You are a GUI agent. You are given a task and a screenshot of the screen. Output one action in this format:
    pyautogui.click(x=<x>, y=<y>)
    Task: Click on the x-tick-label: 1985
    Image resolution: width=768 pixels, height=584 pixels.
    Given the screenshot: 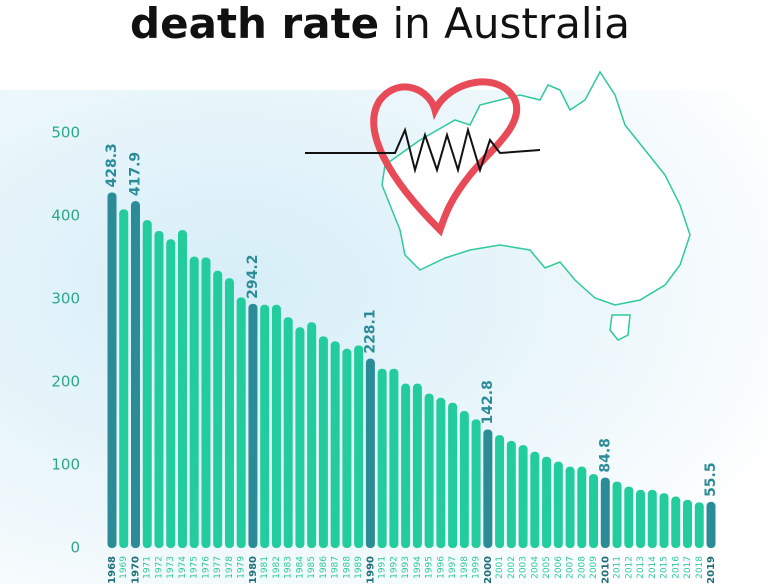 What is the action you would take?
    pyautogui.click(x=312, y=567)
    